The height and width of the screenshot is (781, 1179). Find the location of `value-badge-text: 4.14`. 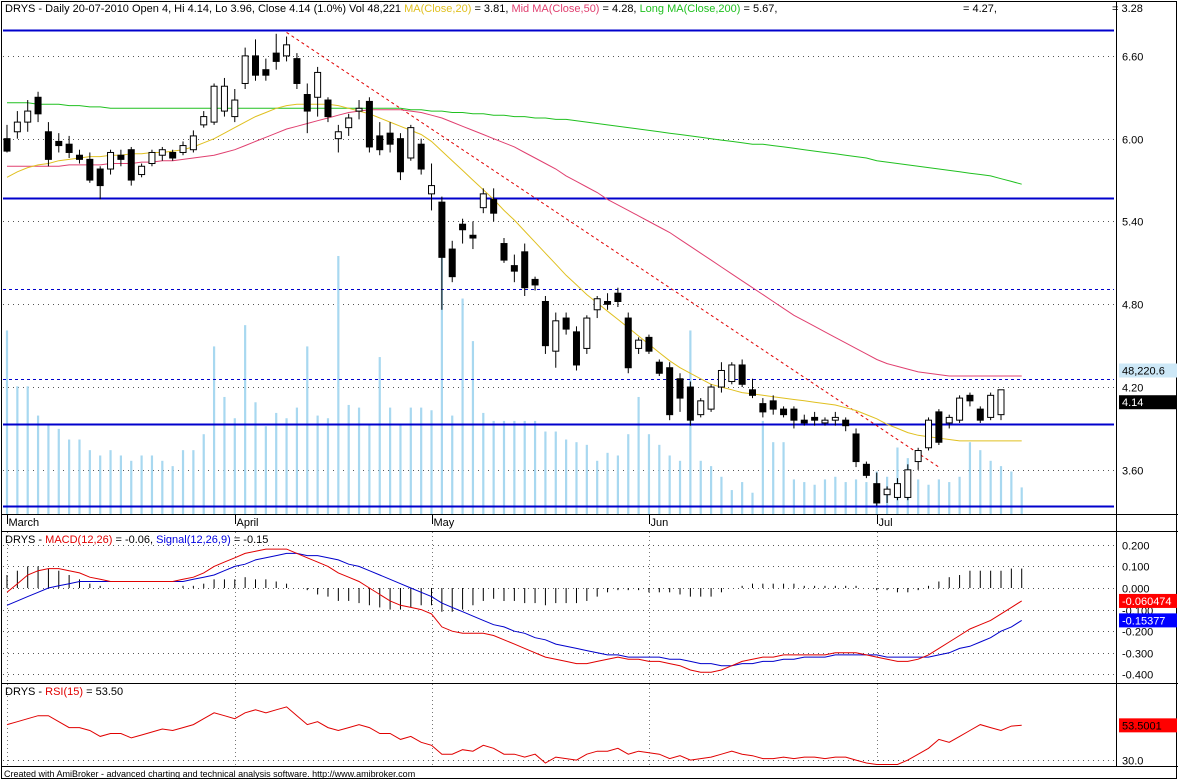

value-badge-text: 4.14 is located at coordinates (1132, 403).